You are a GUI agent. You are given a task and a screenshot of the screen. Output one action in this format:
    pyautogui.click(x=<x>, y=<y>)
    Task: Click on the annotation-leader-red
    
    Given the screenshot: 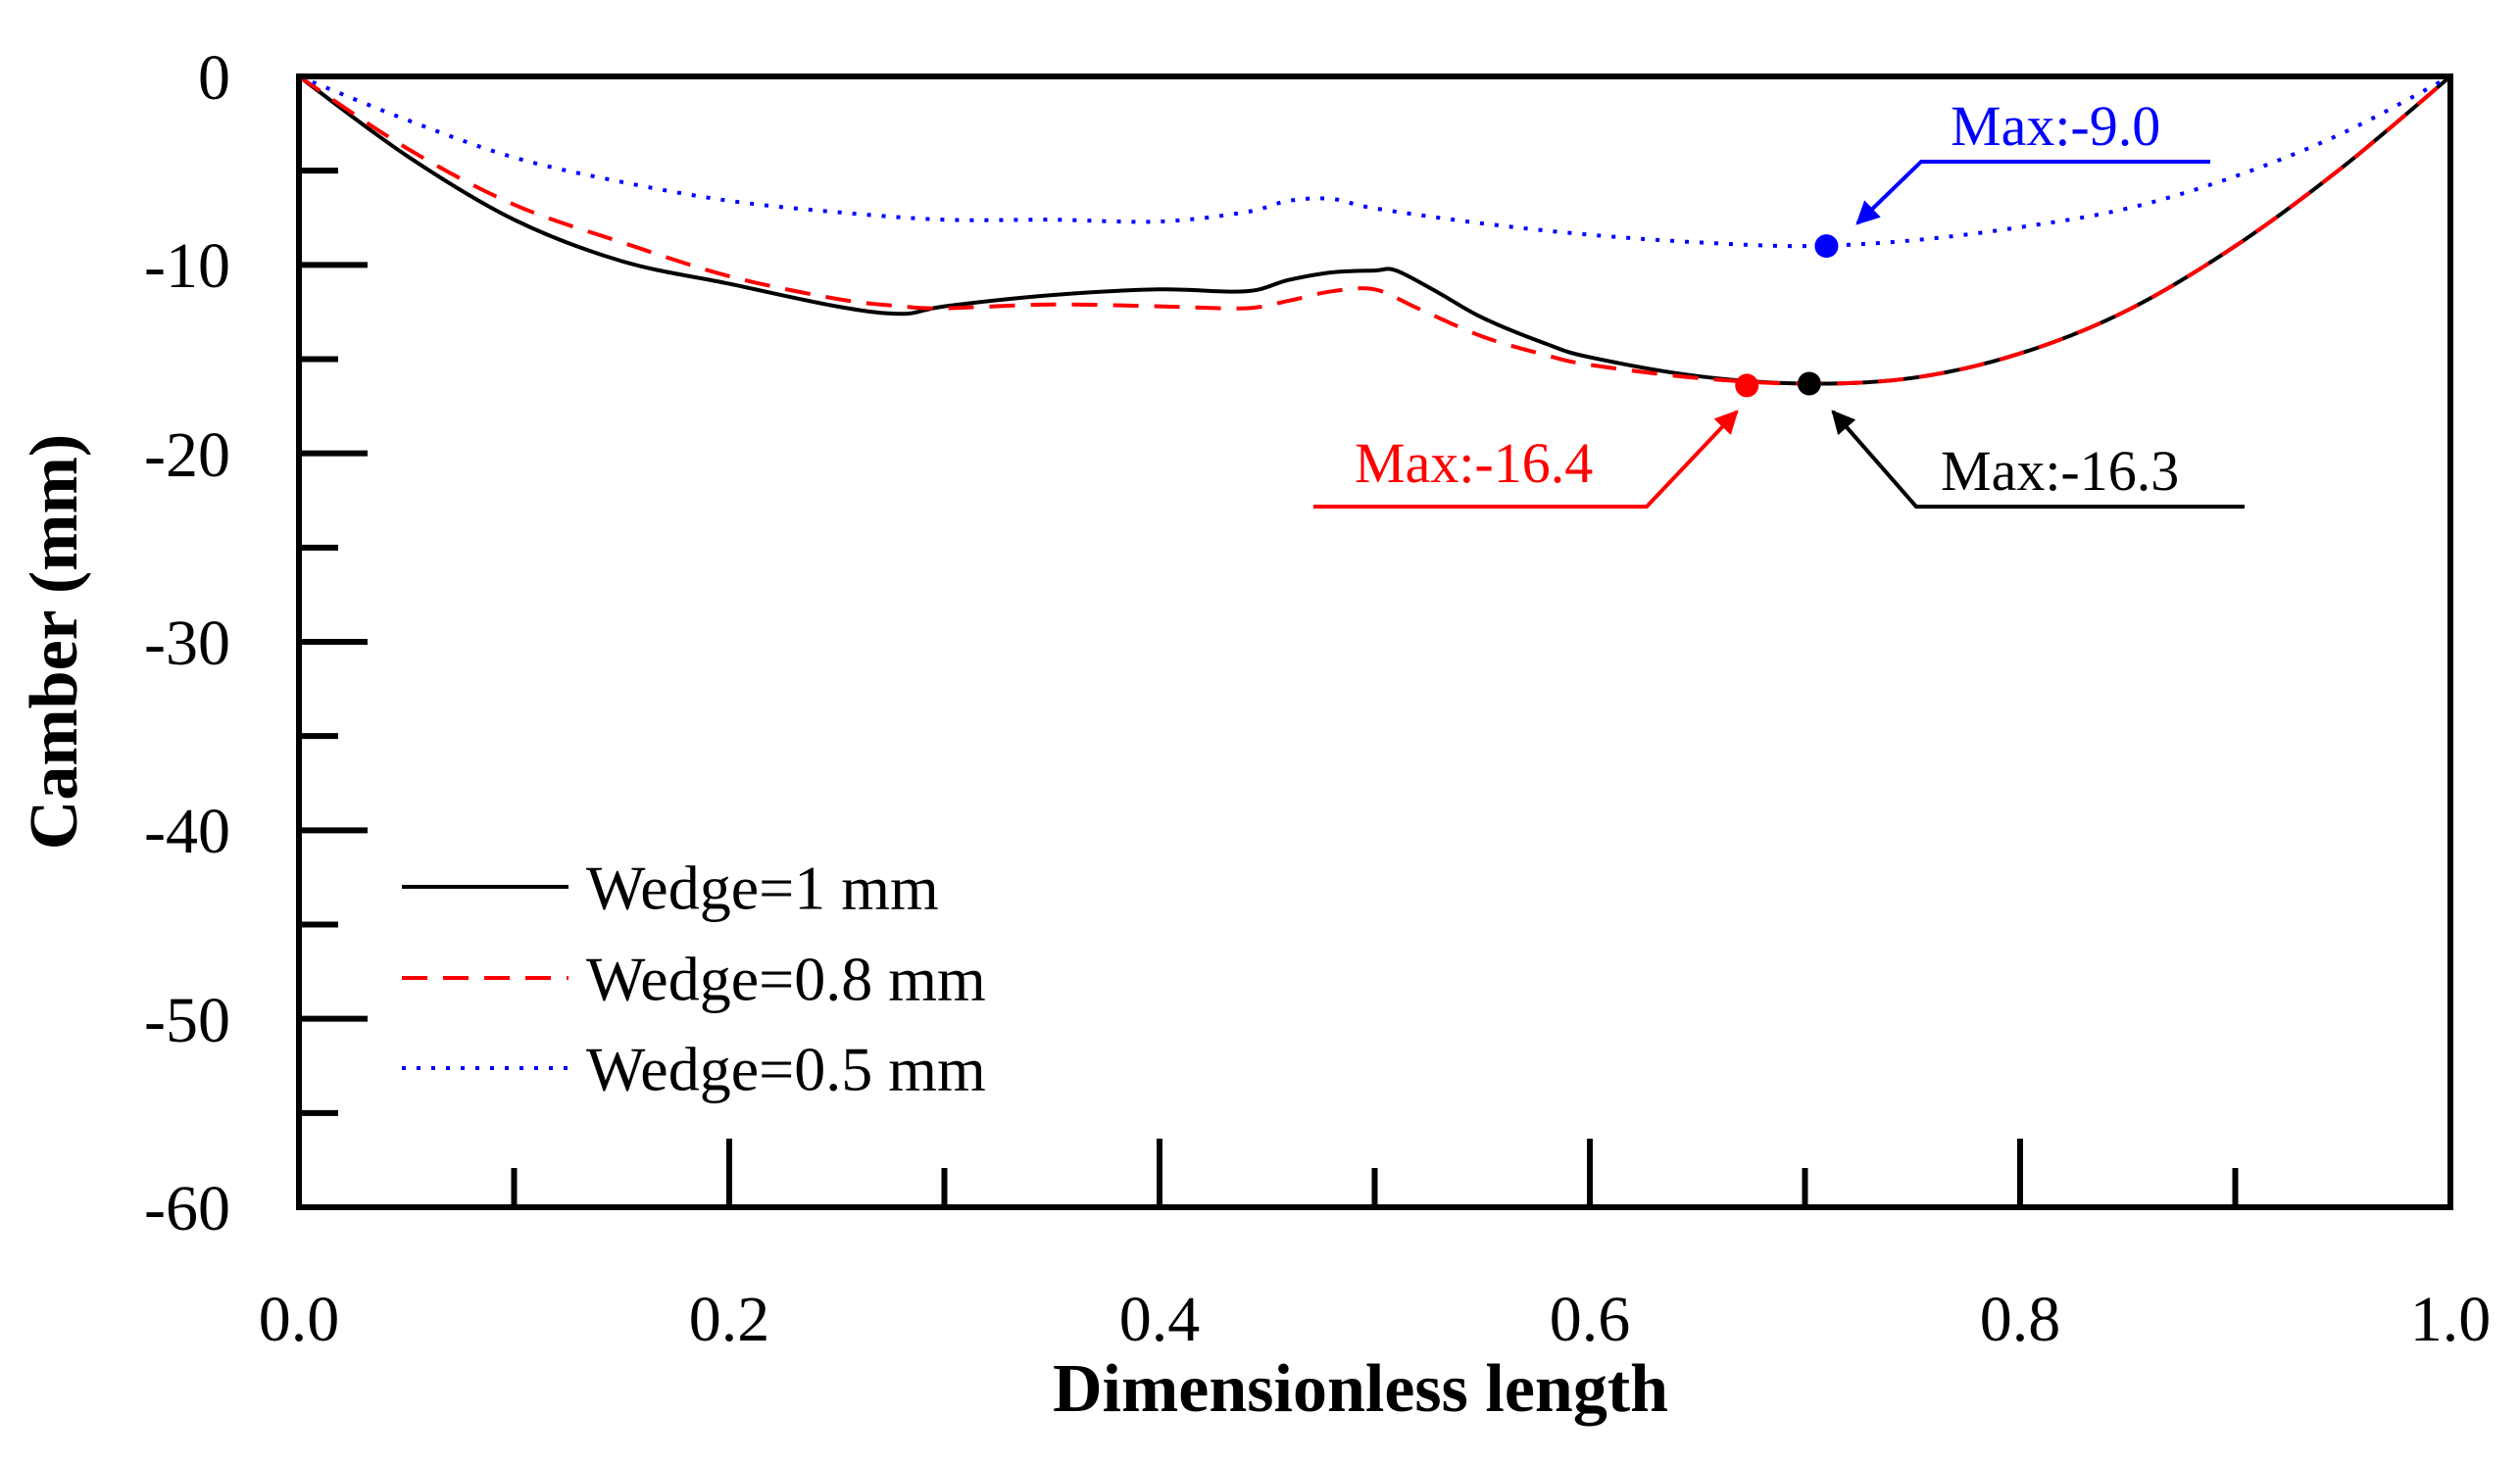 What is the action you would take?
    pyautogui.click(x=1526, y=459)
    